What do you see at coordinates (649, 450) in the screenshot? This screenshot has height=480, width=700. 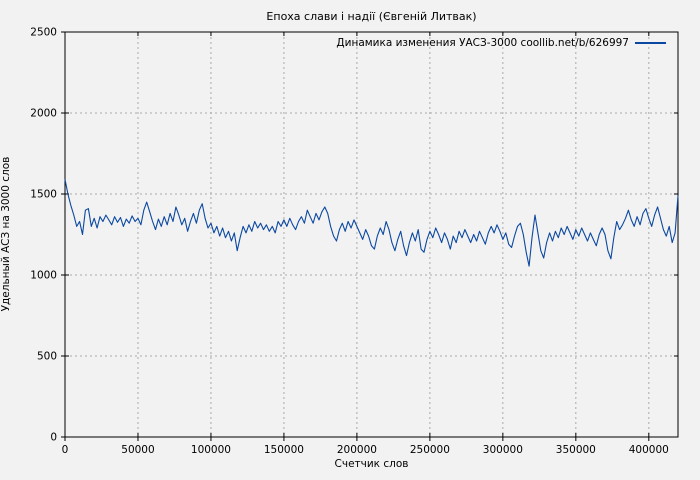 I see `x-tick-label: 400000` at bounding box center [649, 450].